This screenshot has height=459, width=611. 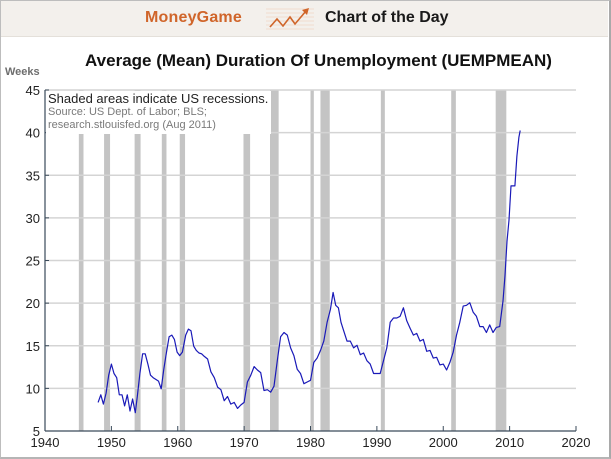 I want to click on y-tick-label: 5, so click(x=36, y=431).